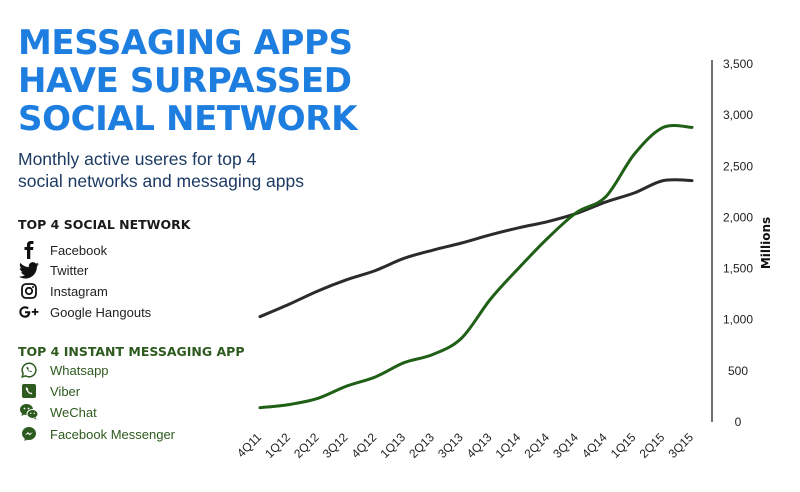 The width and height of the screenshot is (800, 492). Describe the element at coordinates (29, 270) in the screenshot. I see `twitter-icon` at that location.